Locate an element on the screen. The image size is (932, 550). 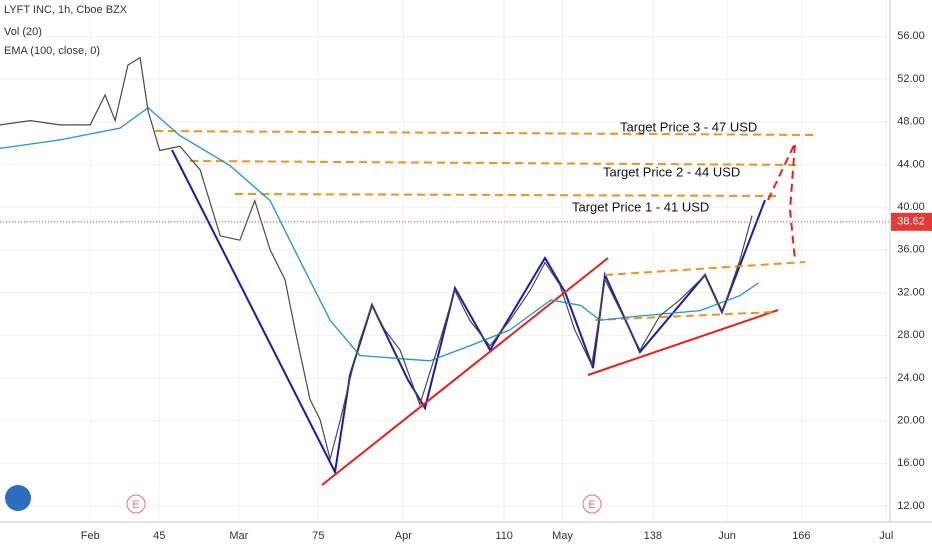
last-price-label: 38.62 is located at coordinates (911, 222).